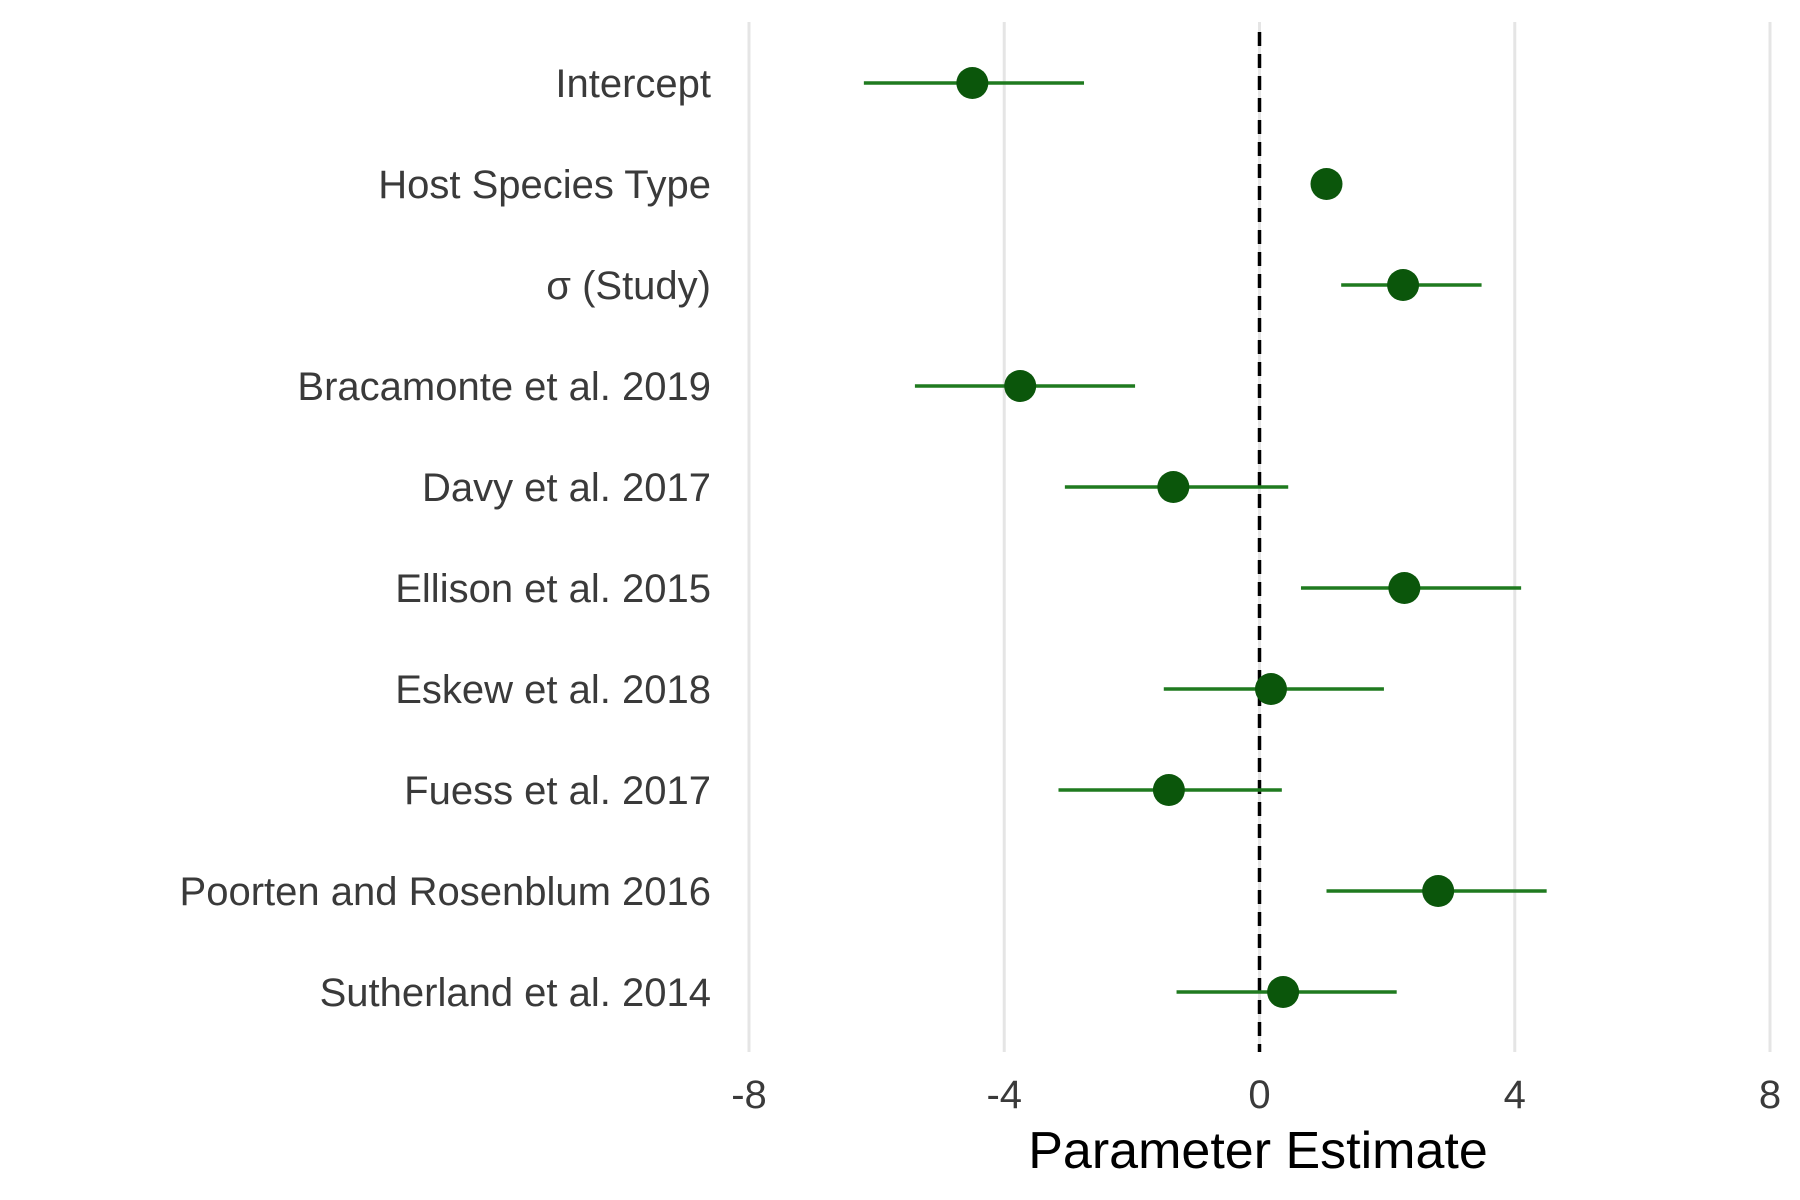  I want to click on x-tick-label: 4, so click(1515, 1095).